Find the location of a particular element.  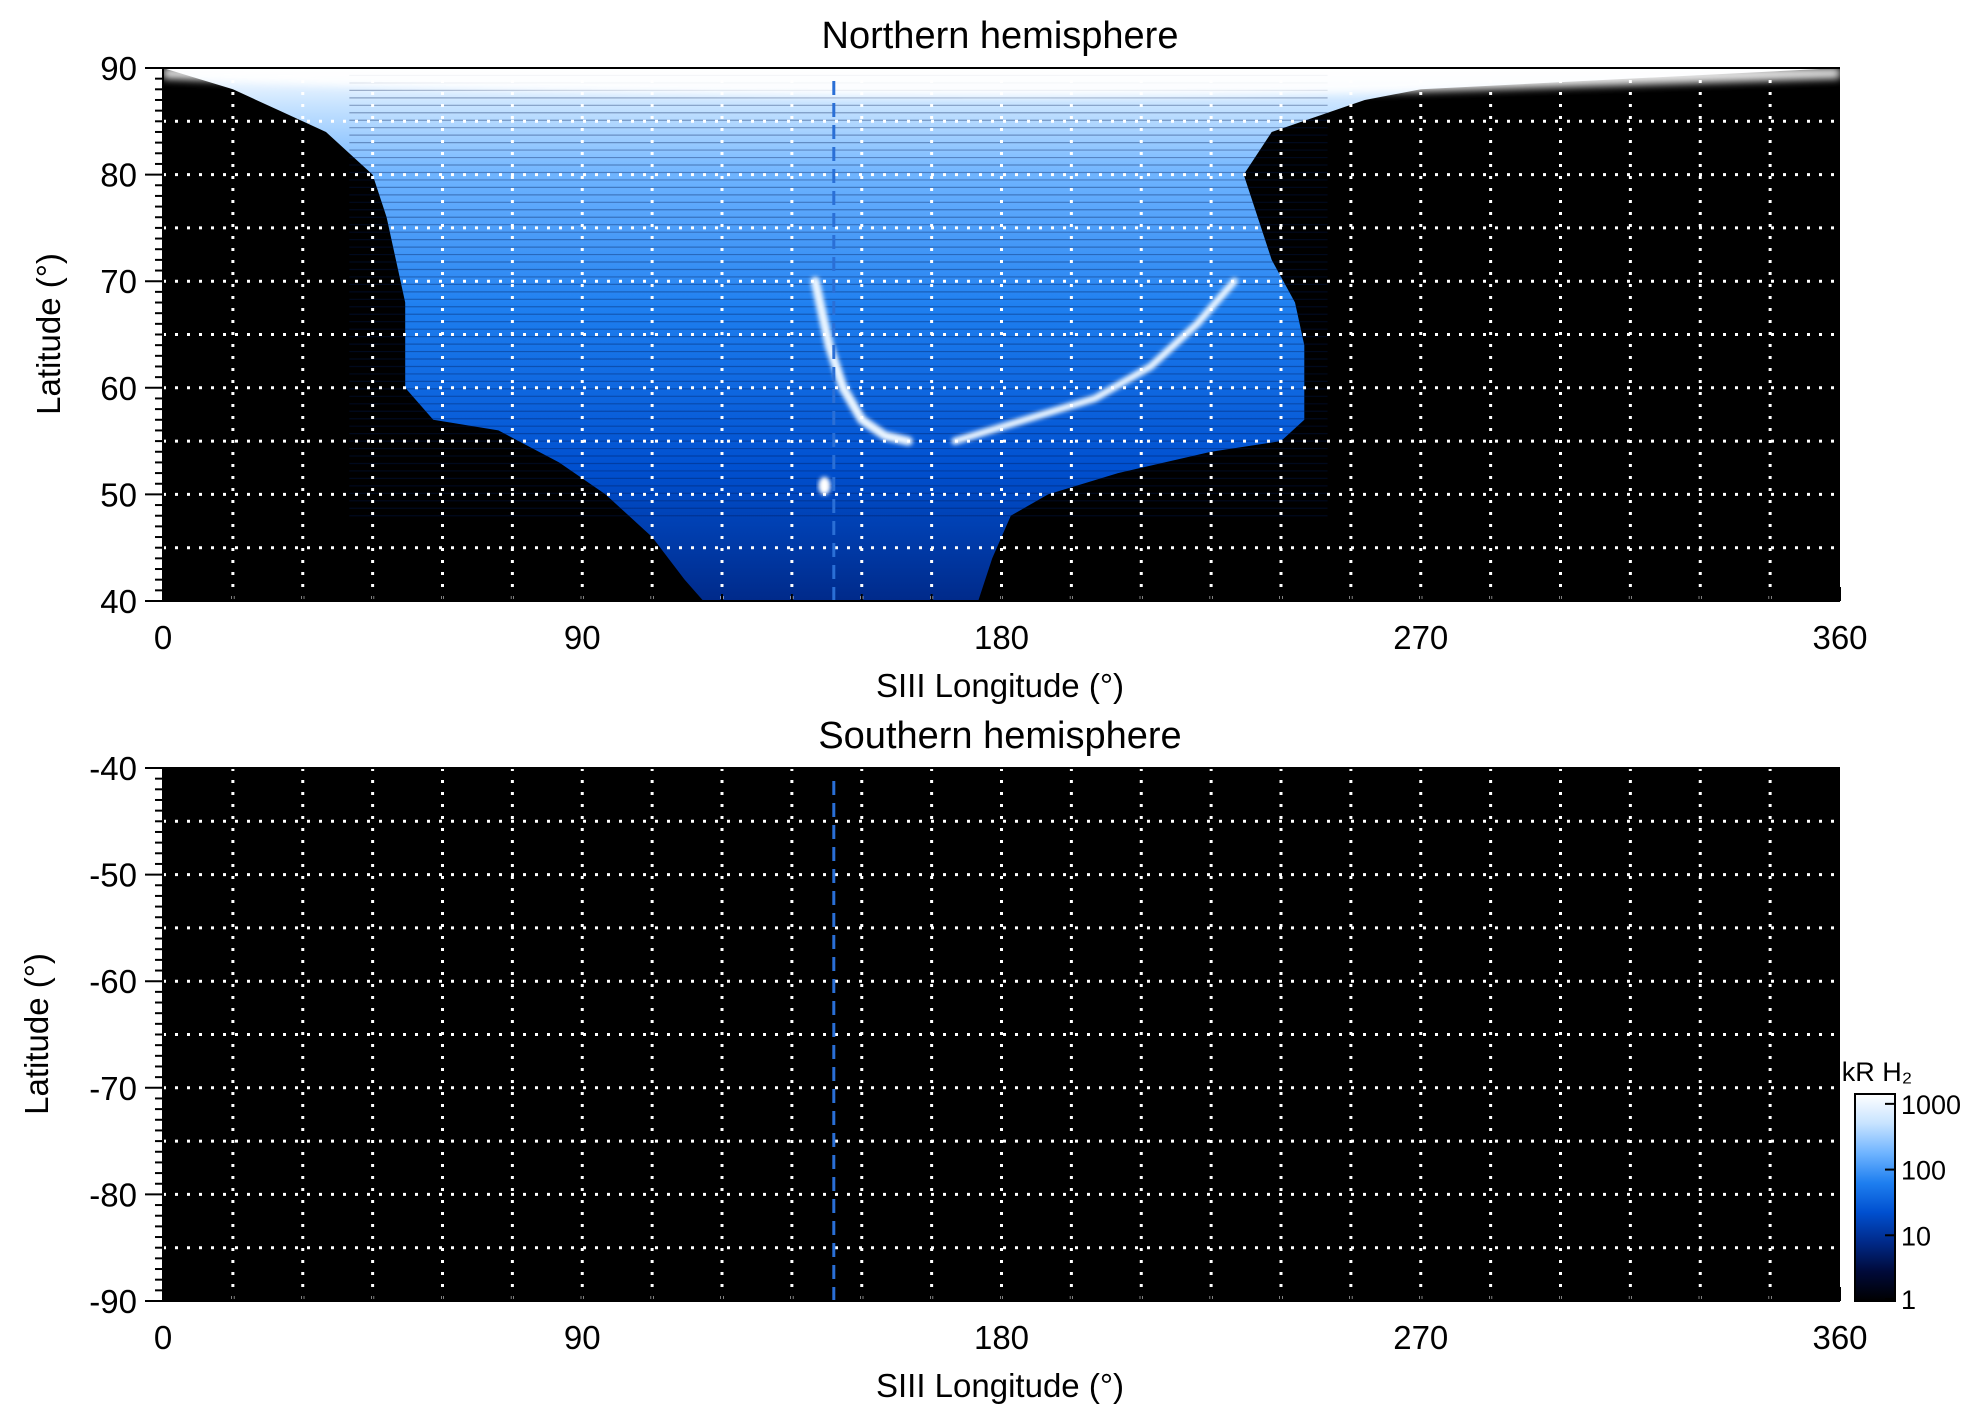

colorbar: kR H₂ 1 10 100 1000 is located at coordinates (1901, 1186).